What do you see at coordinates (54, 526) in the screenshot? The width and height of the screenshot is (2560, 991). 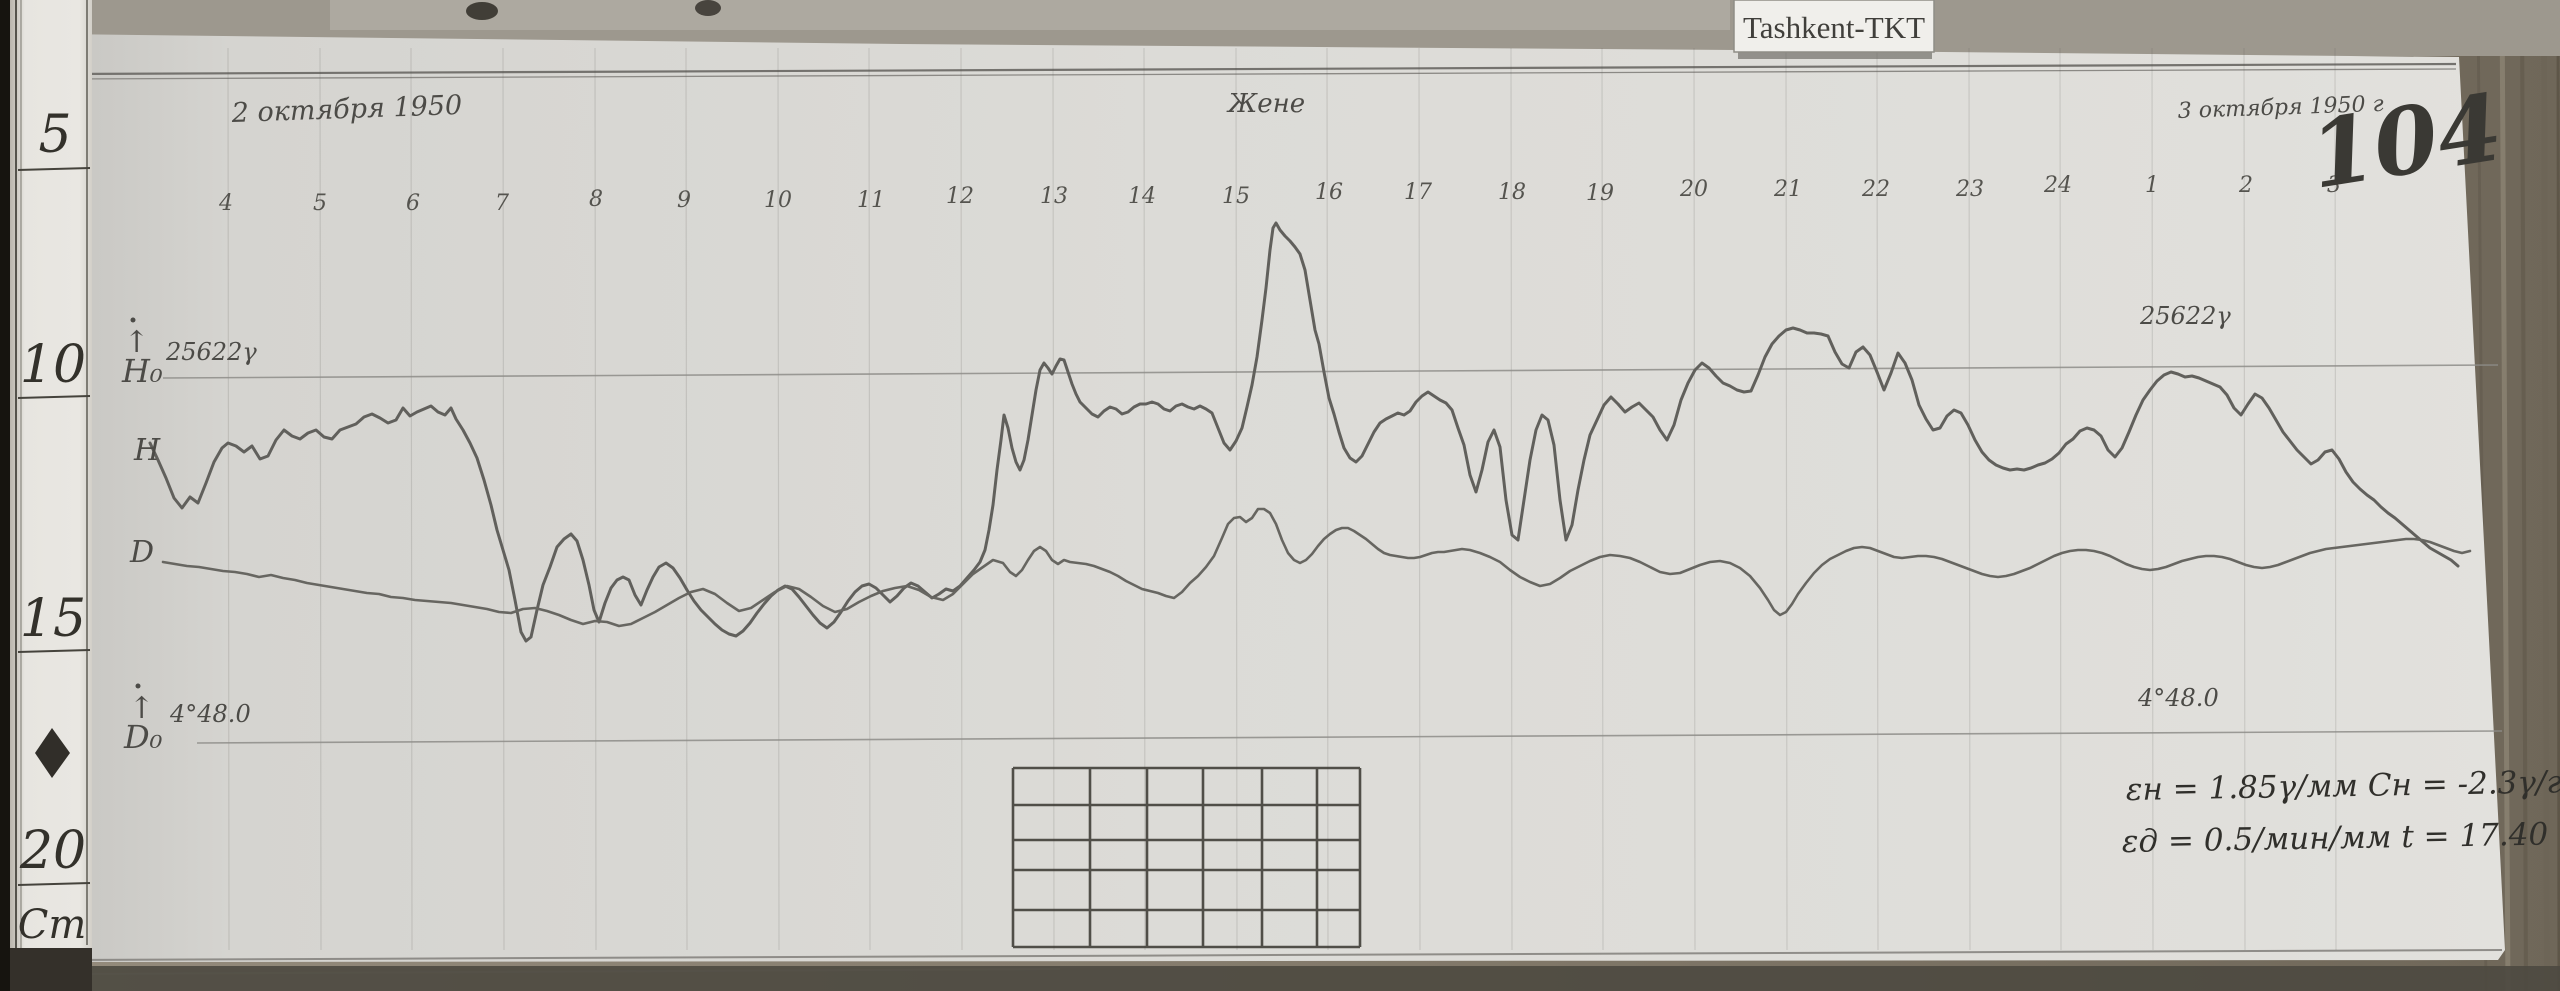 I see `ruler-ticks` at bounding box center [54, 526].